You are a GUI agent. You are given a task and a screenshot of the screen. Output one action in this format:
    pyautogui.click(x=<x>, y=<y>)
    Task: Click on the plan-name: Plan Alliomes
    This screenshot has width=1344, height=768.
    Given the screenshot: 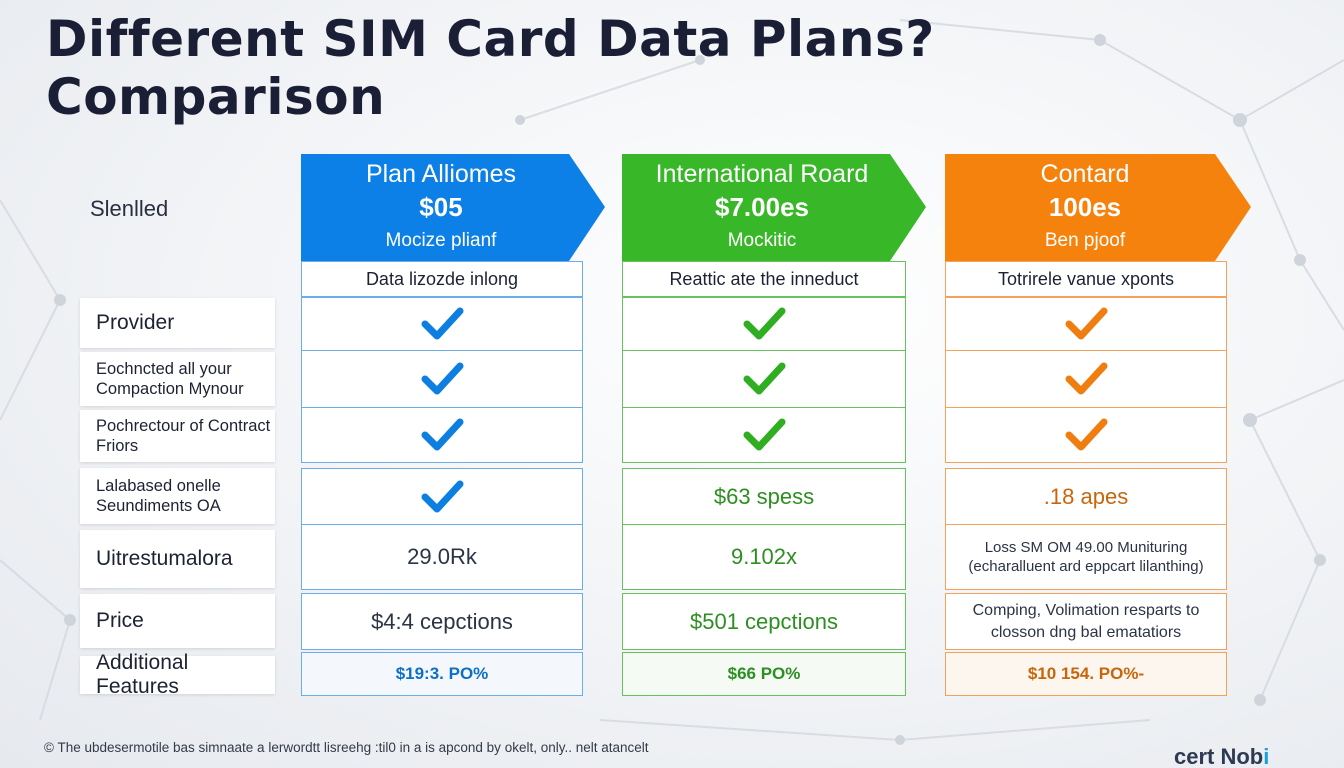 What is the action you would take?
    pyautogui.click(x=441, y=174)
    